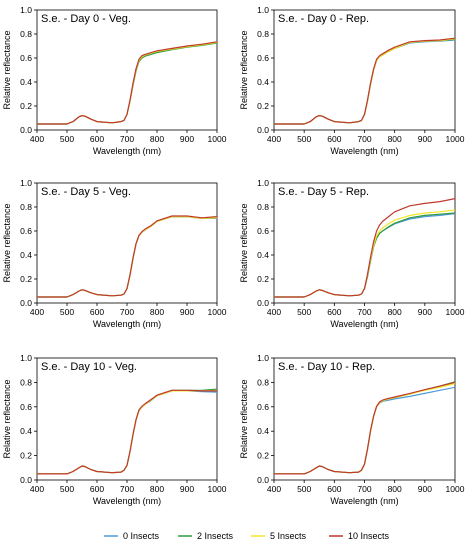  Describe the element at coordinates (279, 536) in the screenshot. I see `legend-item: 5 Insects` at that location.